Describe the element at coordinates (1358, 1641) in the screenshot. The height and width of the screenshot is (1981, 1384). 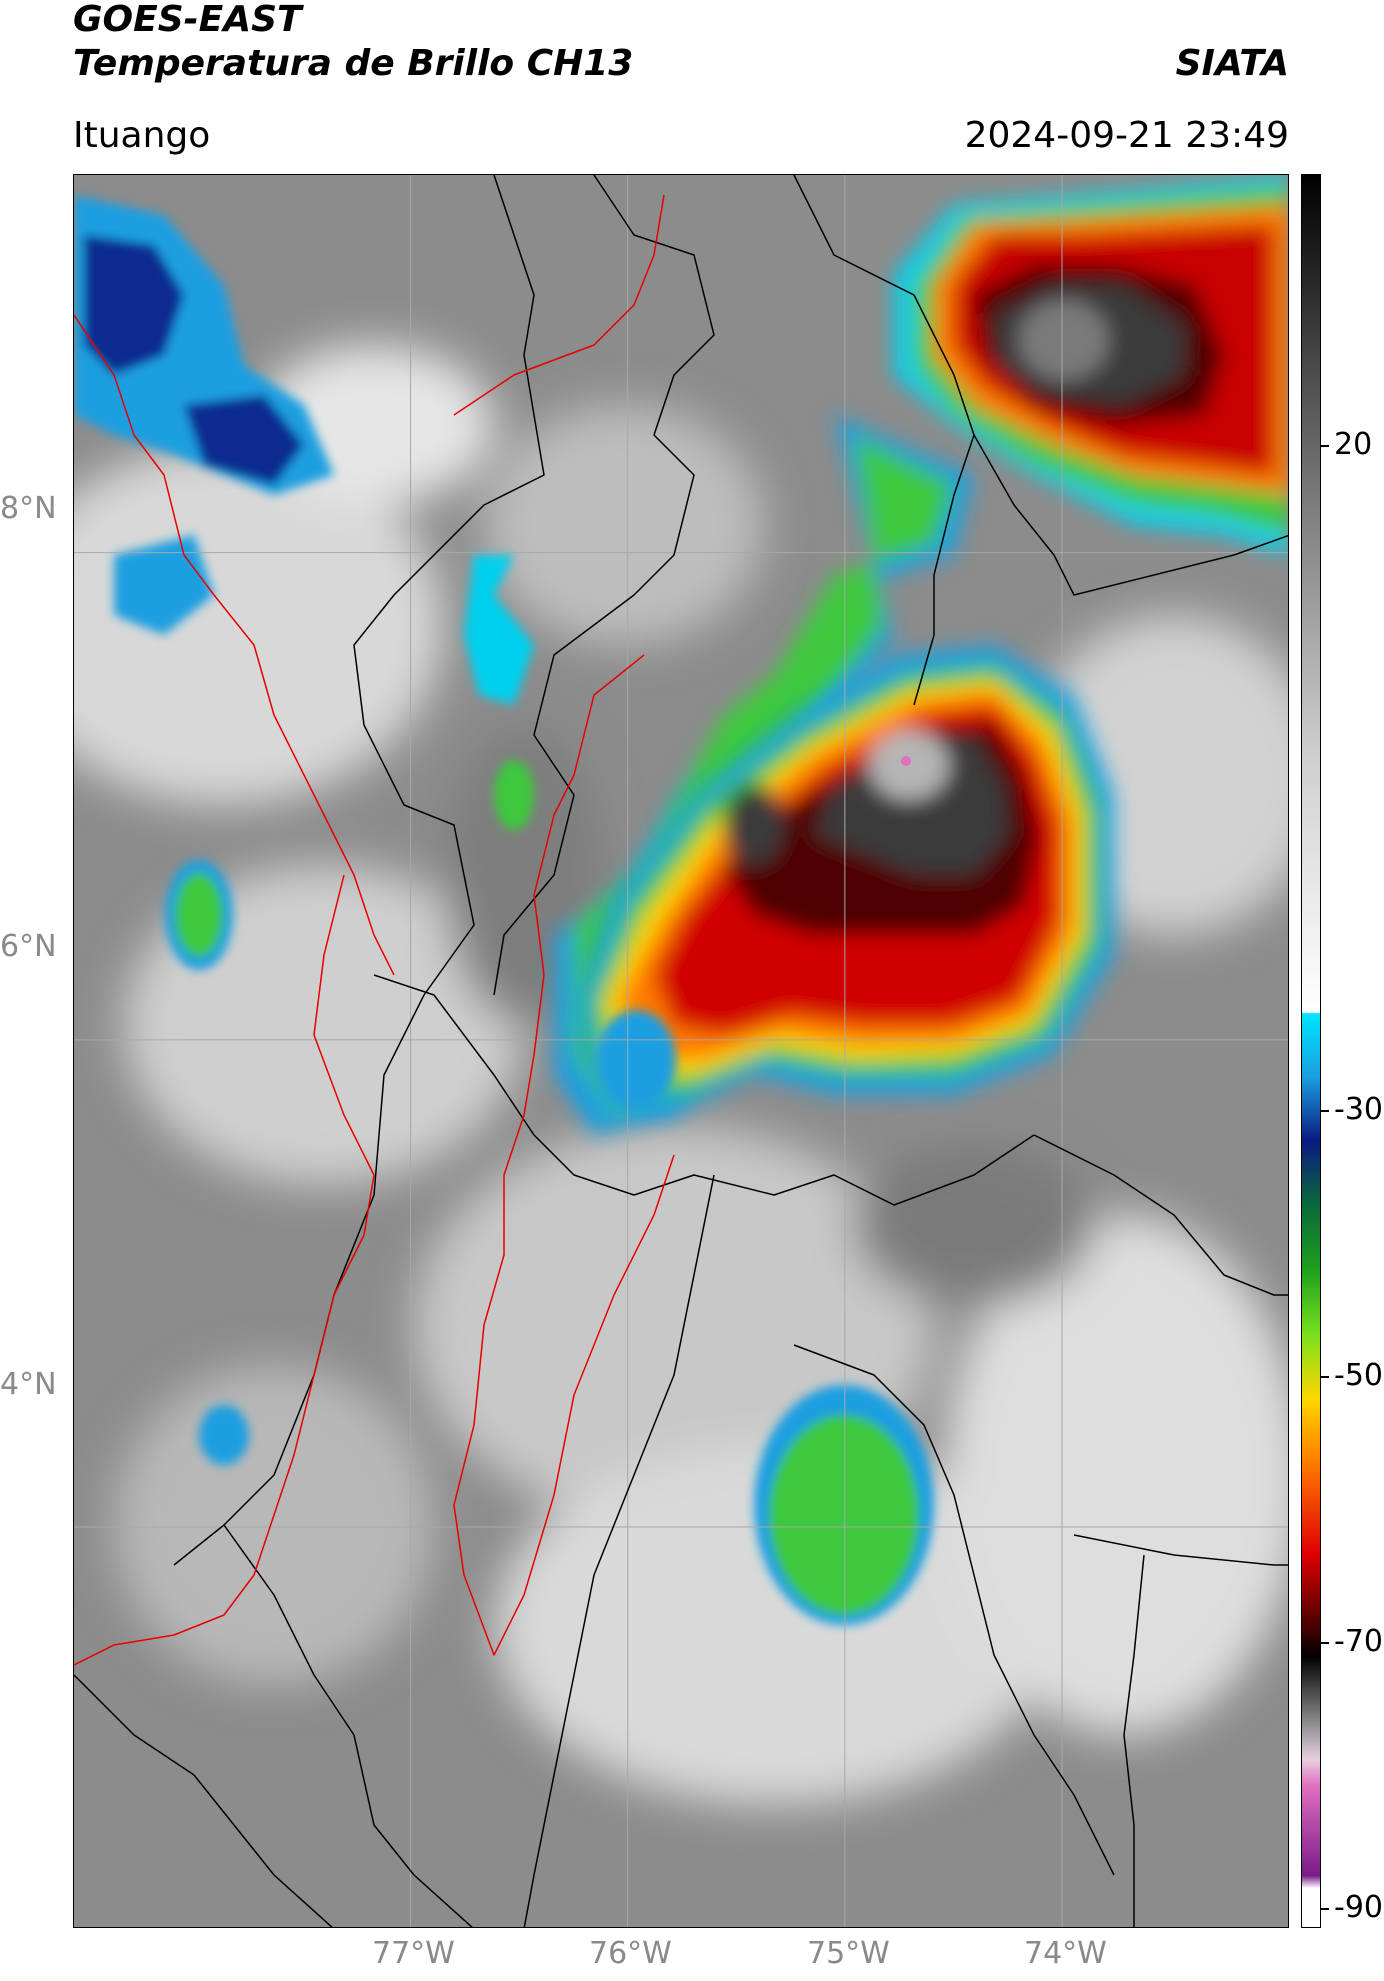
I see `colorbar-label-minus70: -70` at that location.